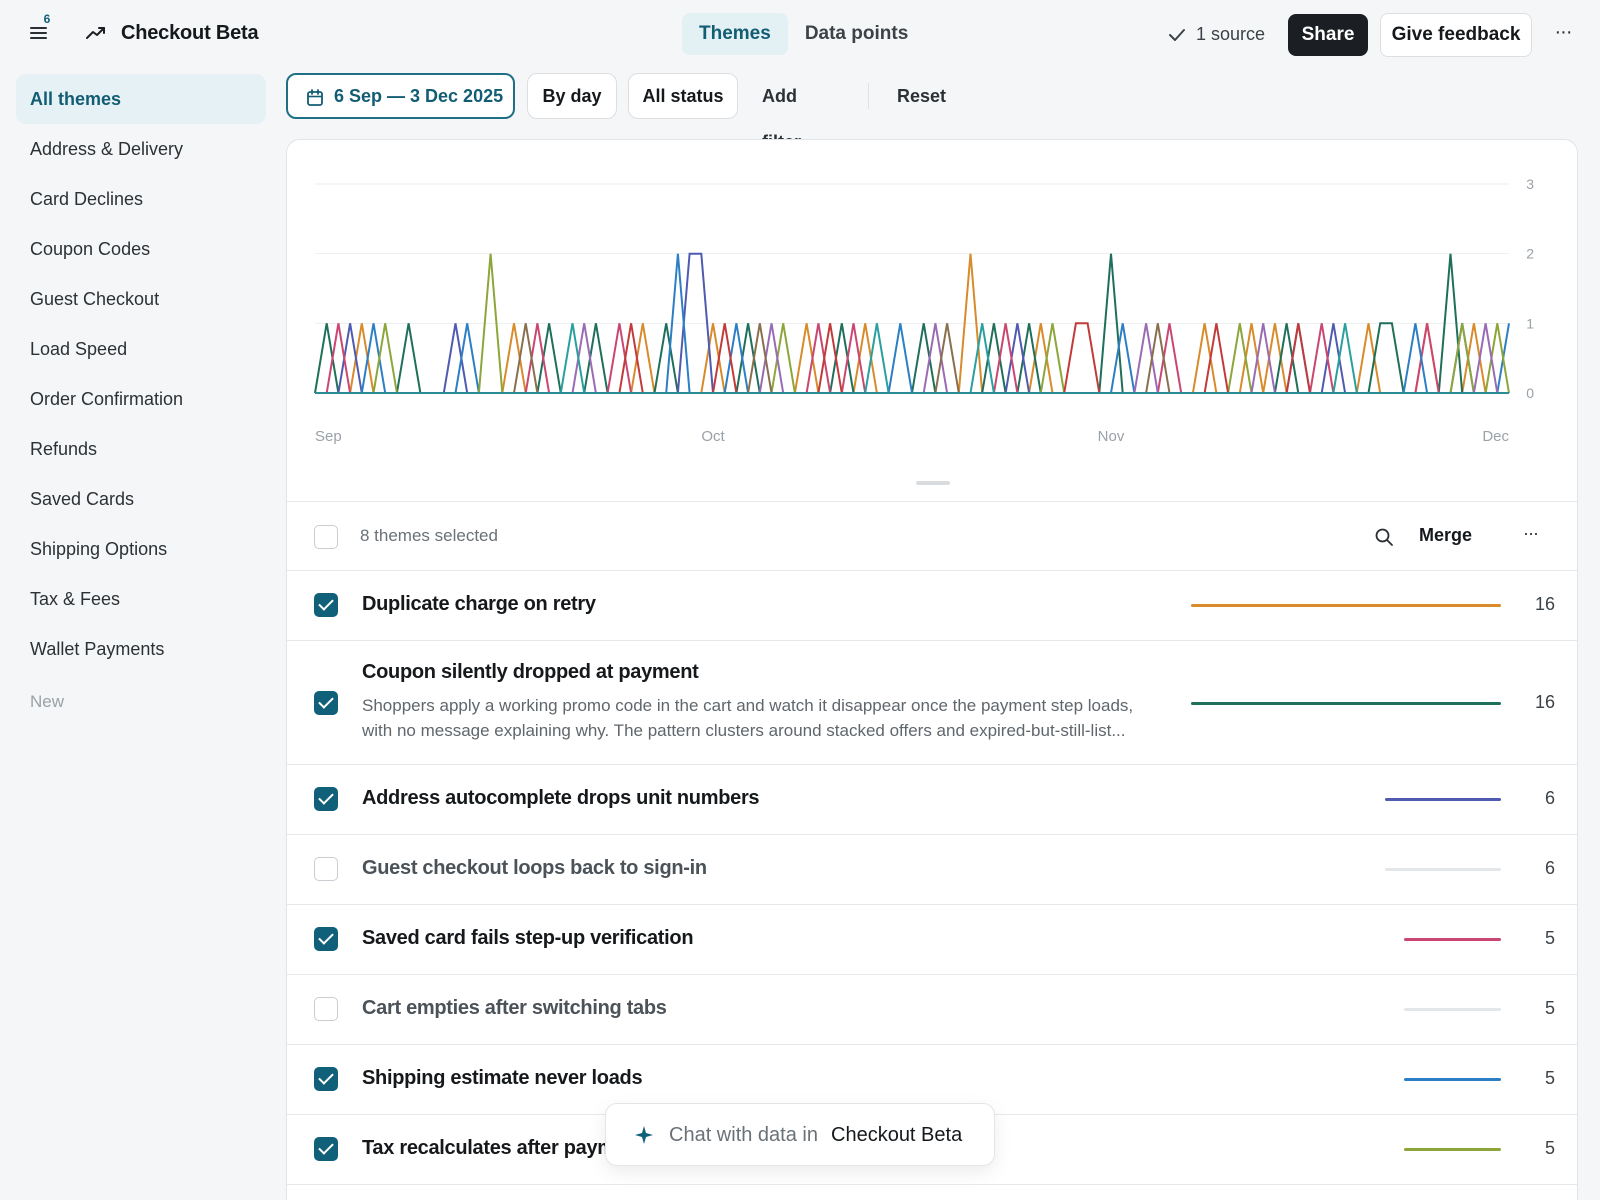  What do you see at coordinates (502, 1078) in the screenshot?
I see `theme-title: Shipping estimate never loads` at bounding box center [502, 1078].